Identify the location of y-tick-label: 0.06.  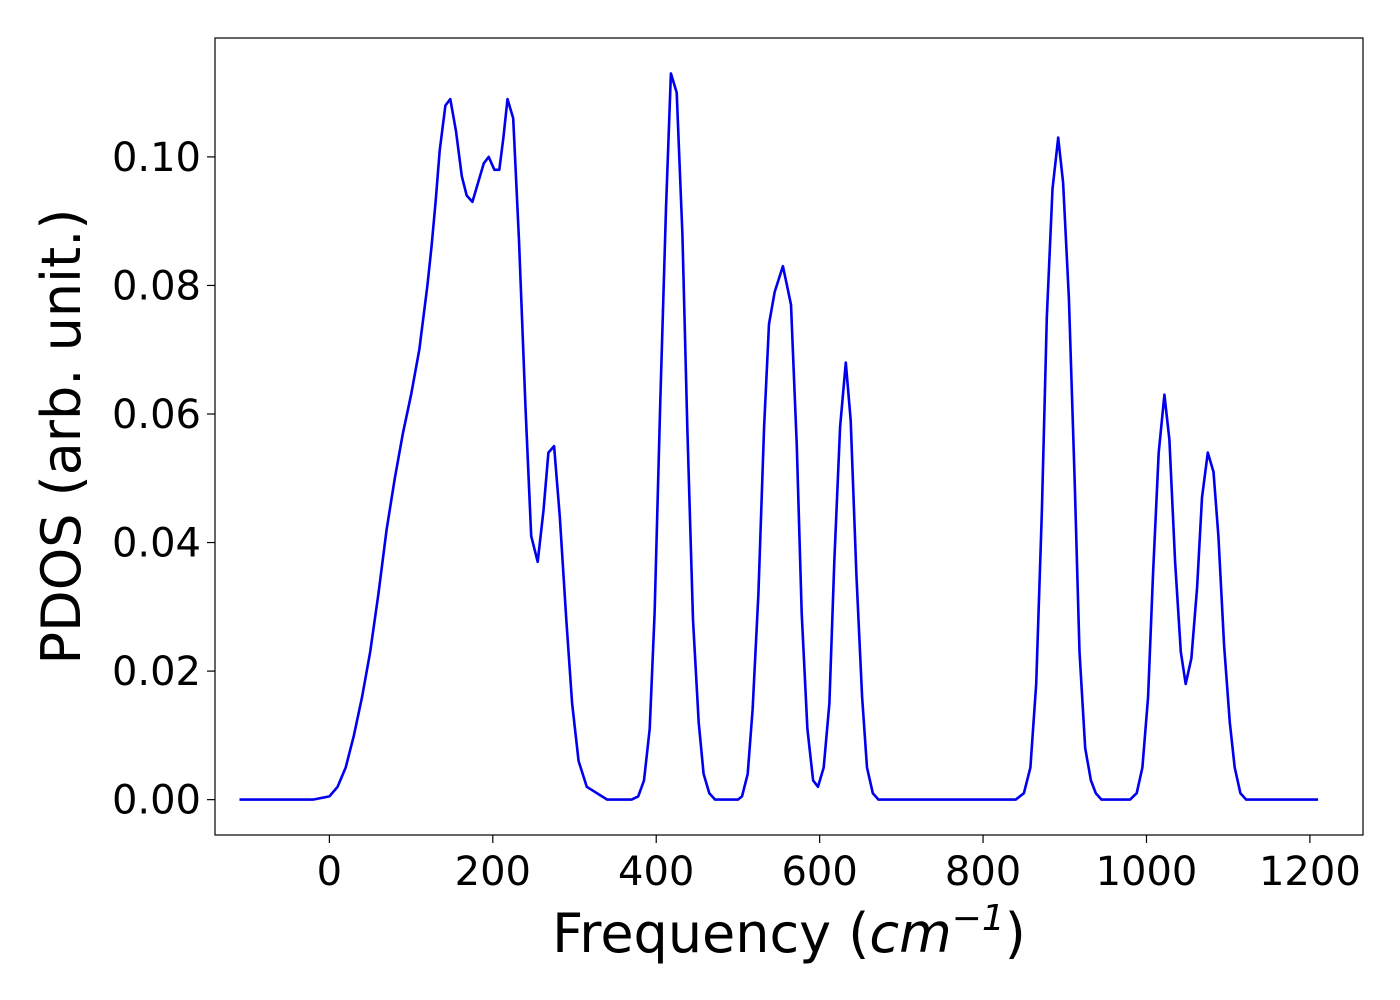
(156, 415).